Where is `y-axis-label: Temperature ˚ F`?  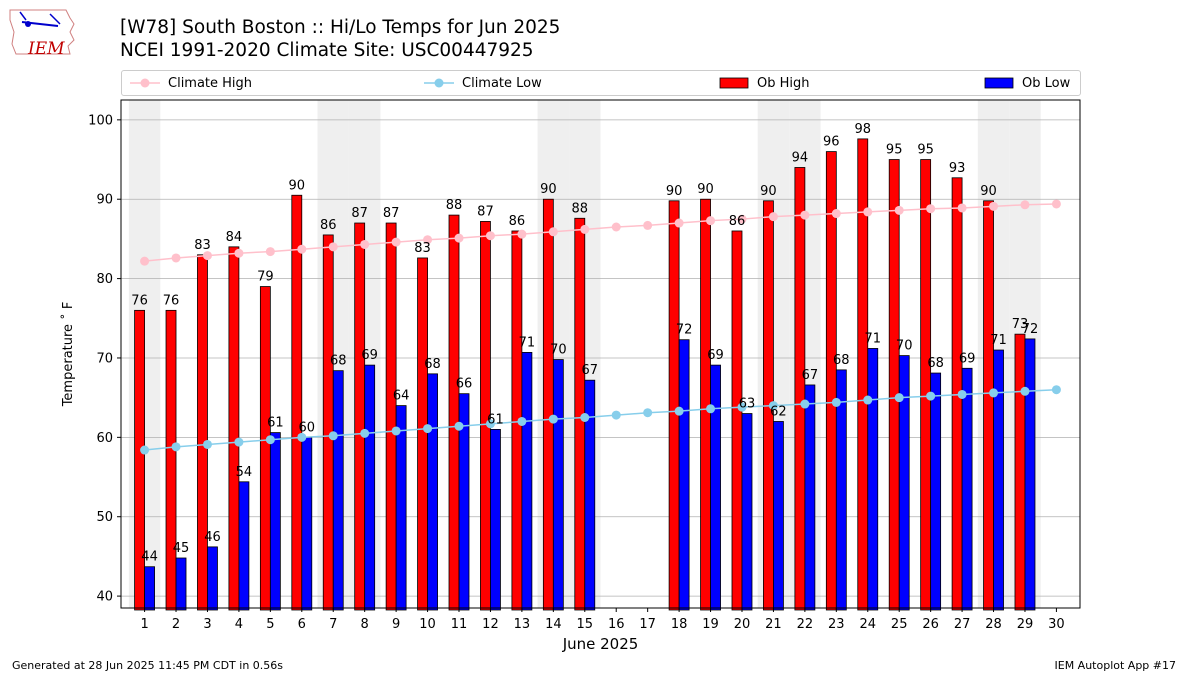 y-axis-label: Temperature ˚ F is located at coordinates (68, 355).